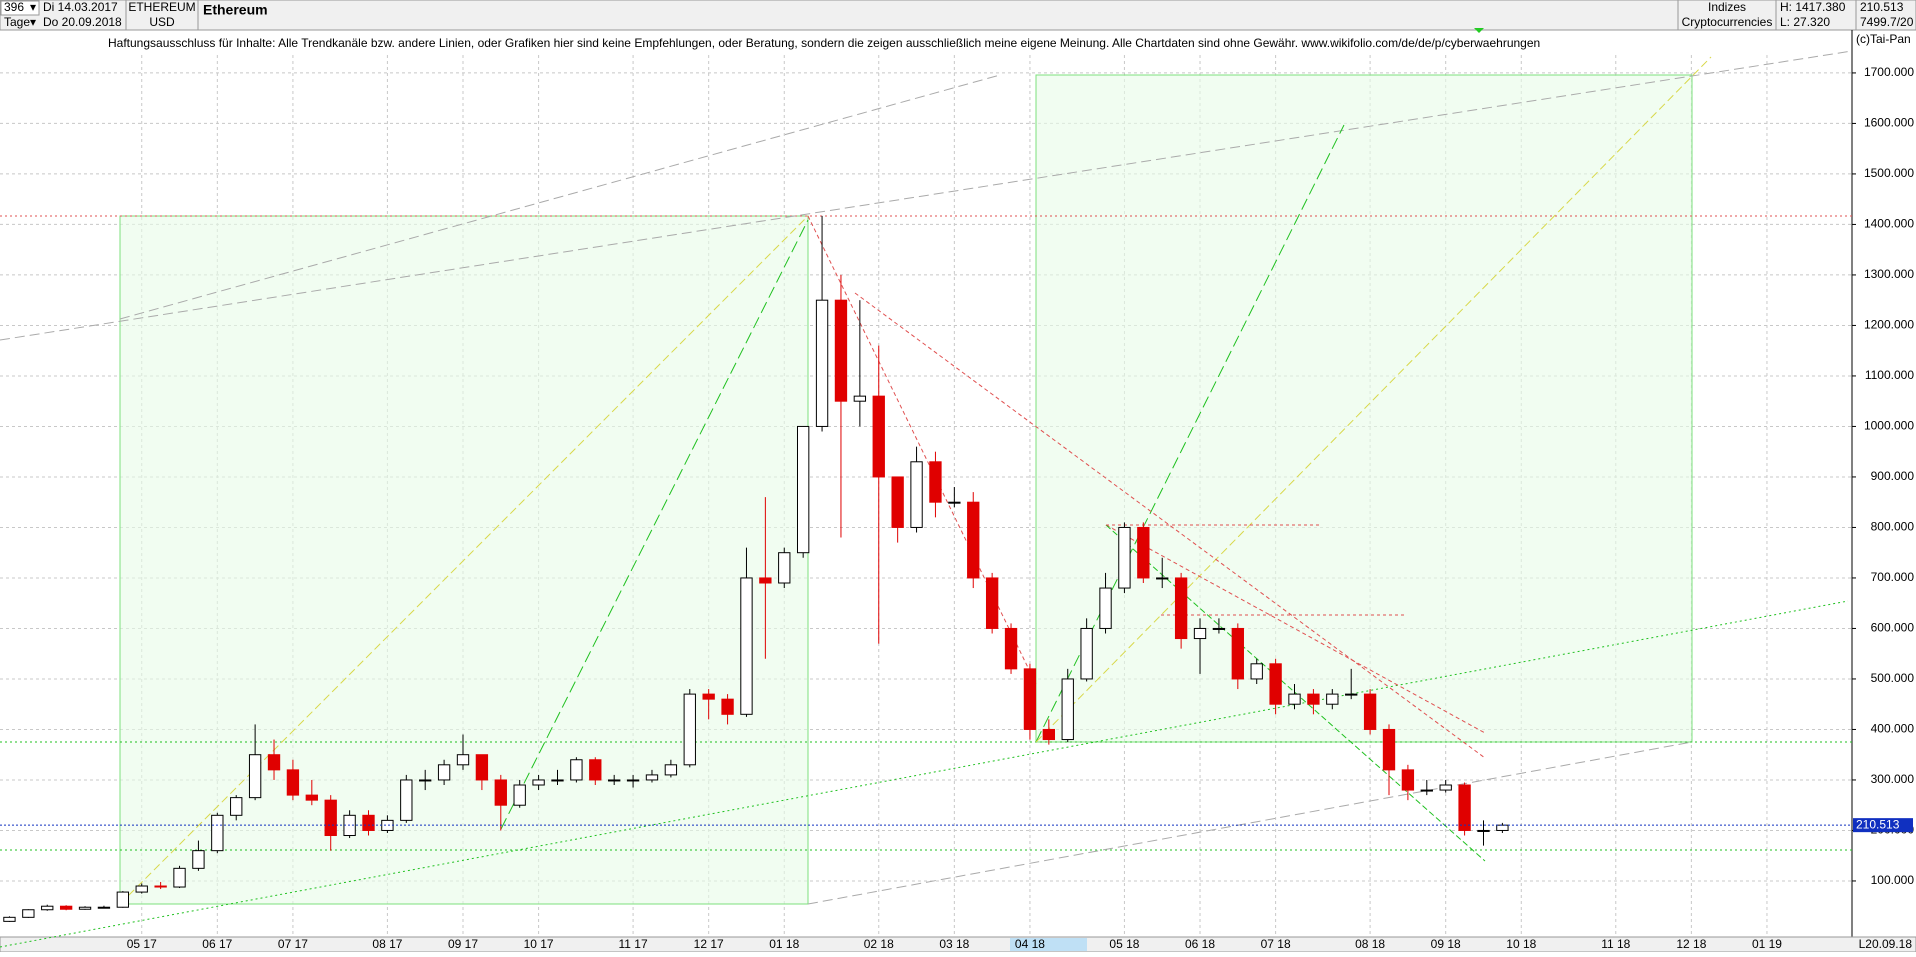  Describe the element at coordinates (80, 7) in the screenshot. I see `date-from: Di 14.03.2017` at that location.